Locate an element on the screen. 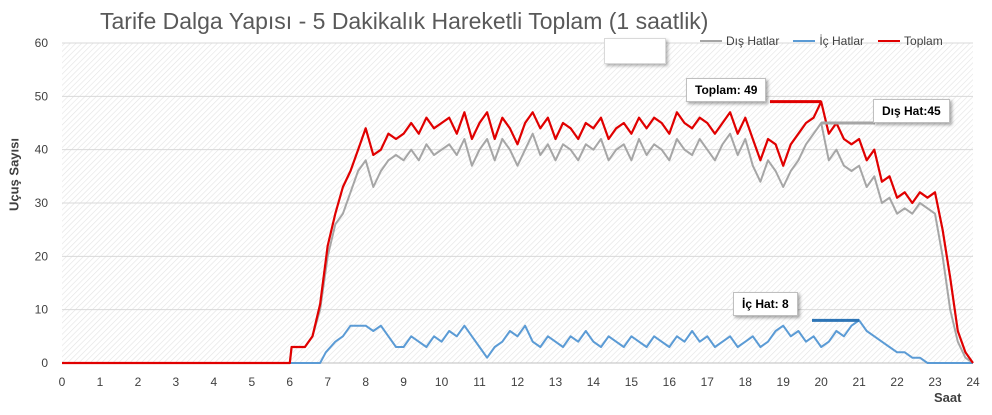 This screenshot has width=992, height=415. x-tick-label: 23 is located at coordinates (935, 382).